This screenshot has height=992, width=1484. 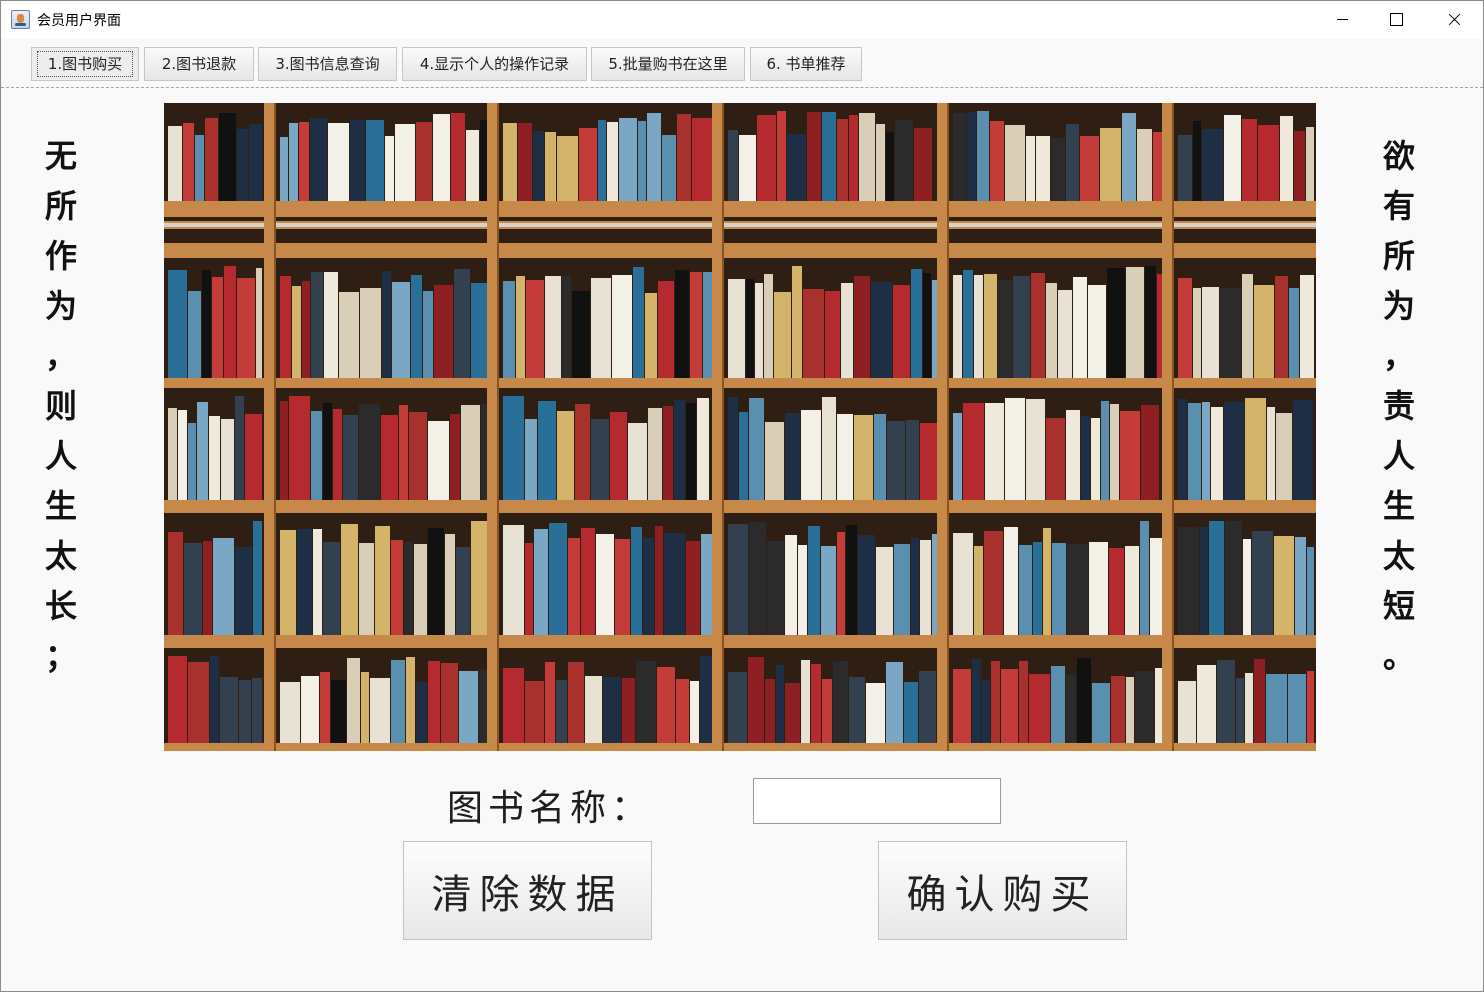 I want to click on maximize-button, so click(x=1421, y=20).